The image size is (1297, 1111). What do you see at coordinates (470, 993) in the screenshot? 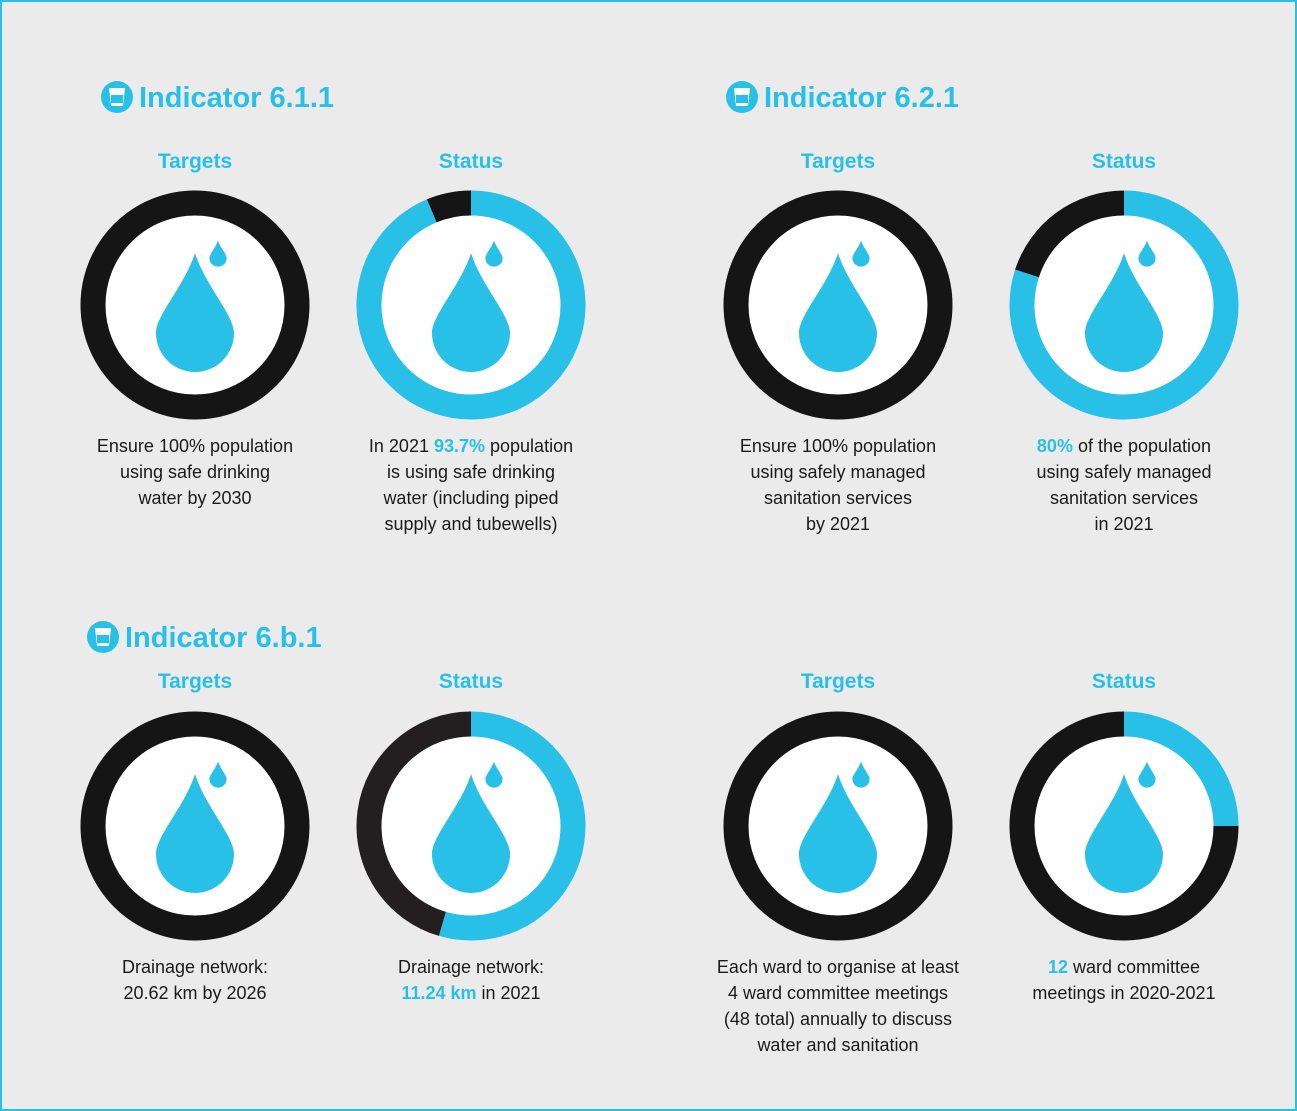
I see `status-text: 11.24 km in 2021` at bounding box center [470, 993].